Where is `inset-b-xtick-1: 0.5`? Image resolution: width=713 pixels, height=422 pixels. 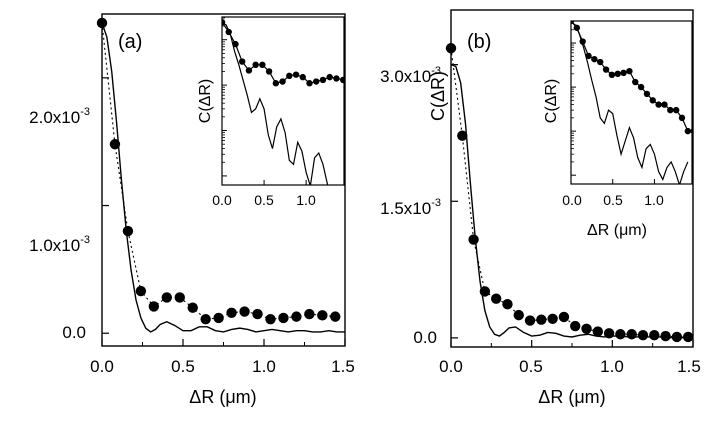 inset-b-xtick-1: 0.5 is located at coordinates (613, 200).